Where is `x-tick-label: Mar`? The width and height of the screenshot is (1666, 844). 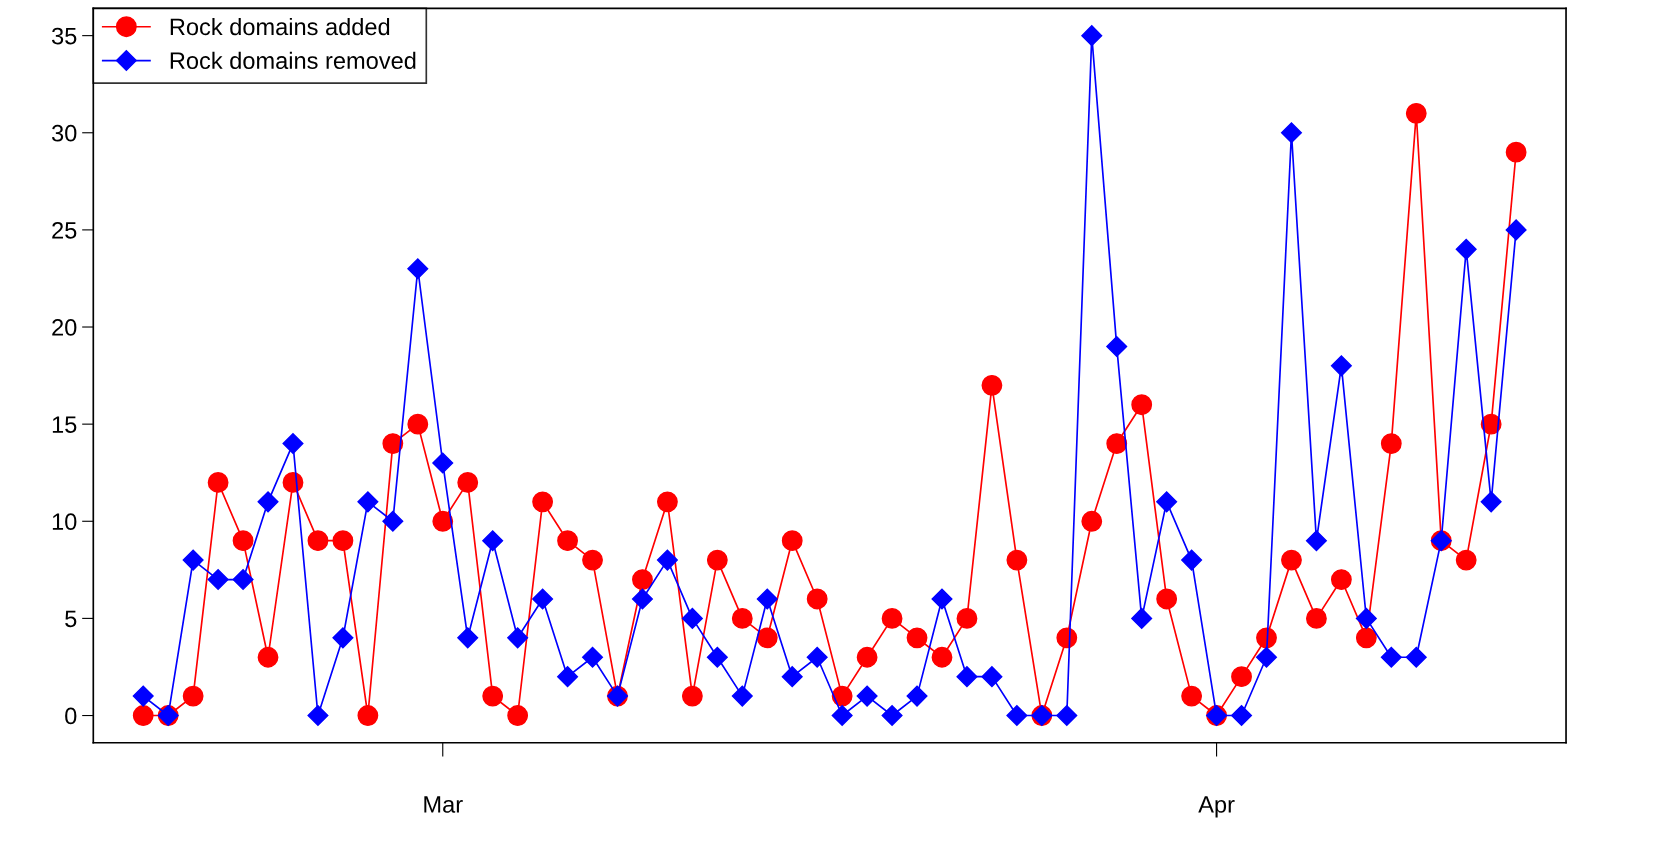
x-tick-label: Mar is located at coordinates (443, 804).